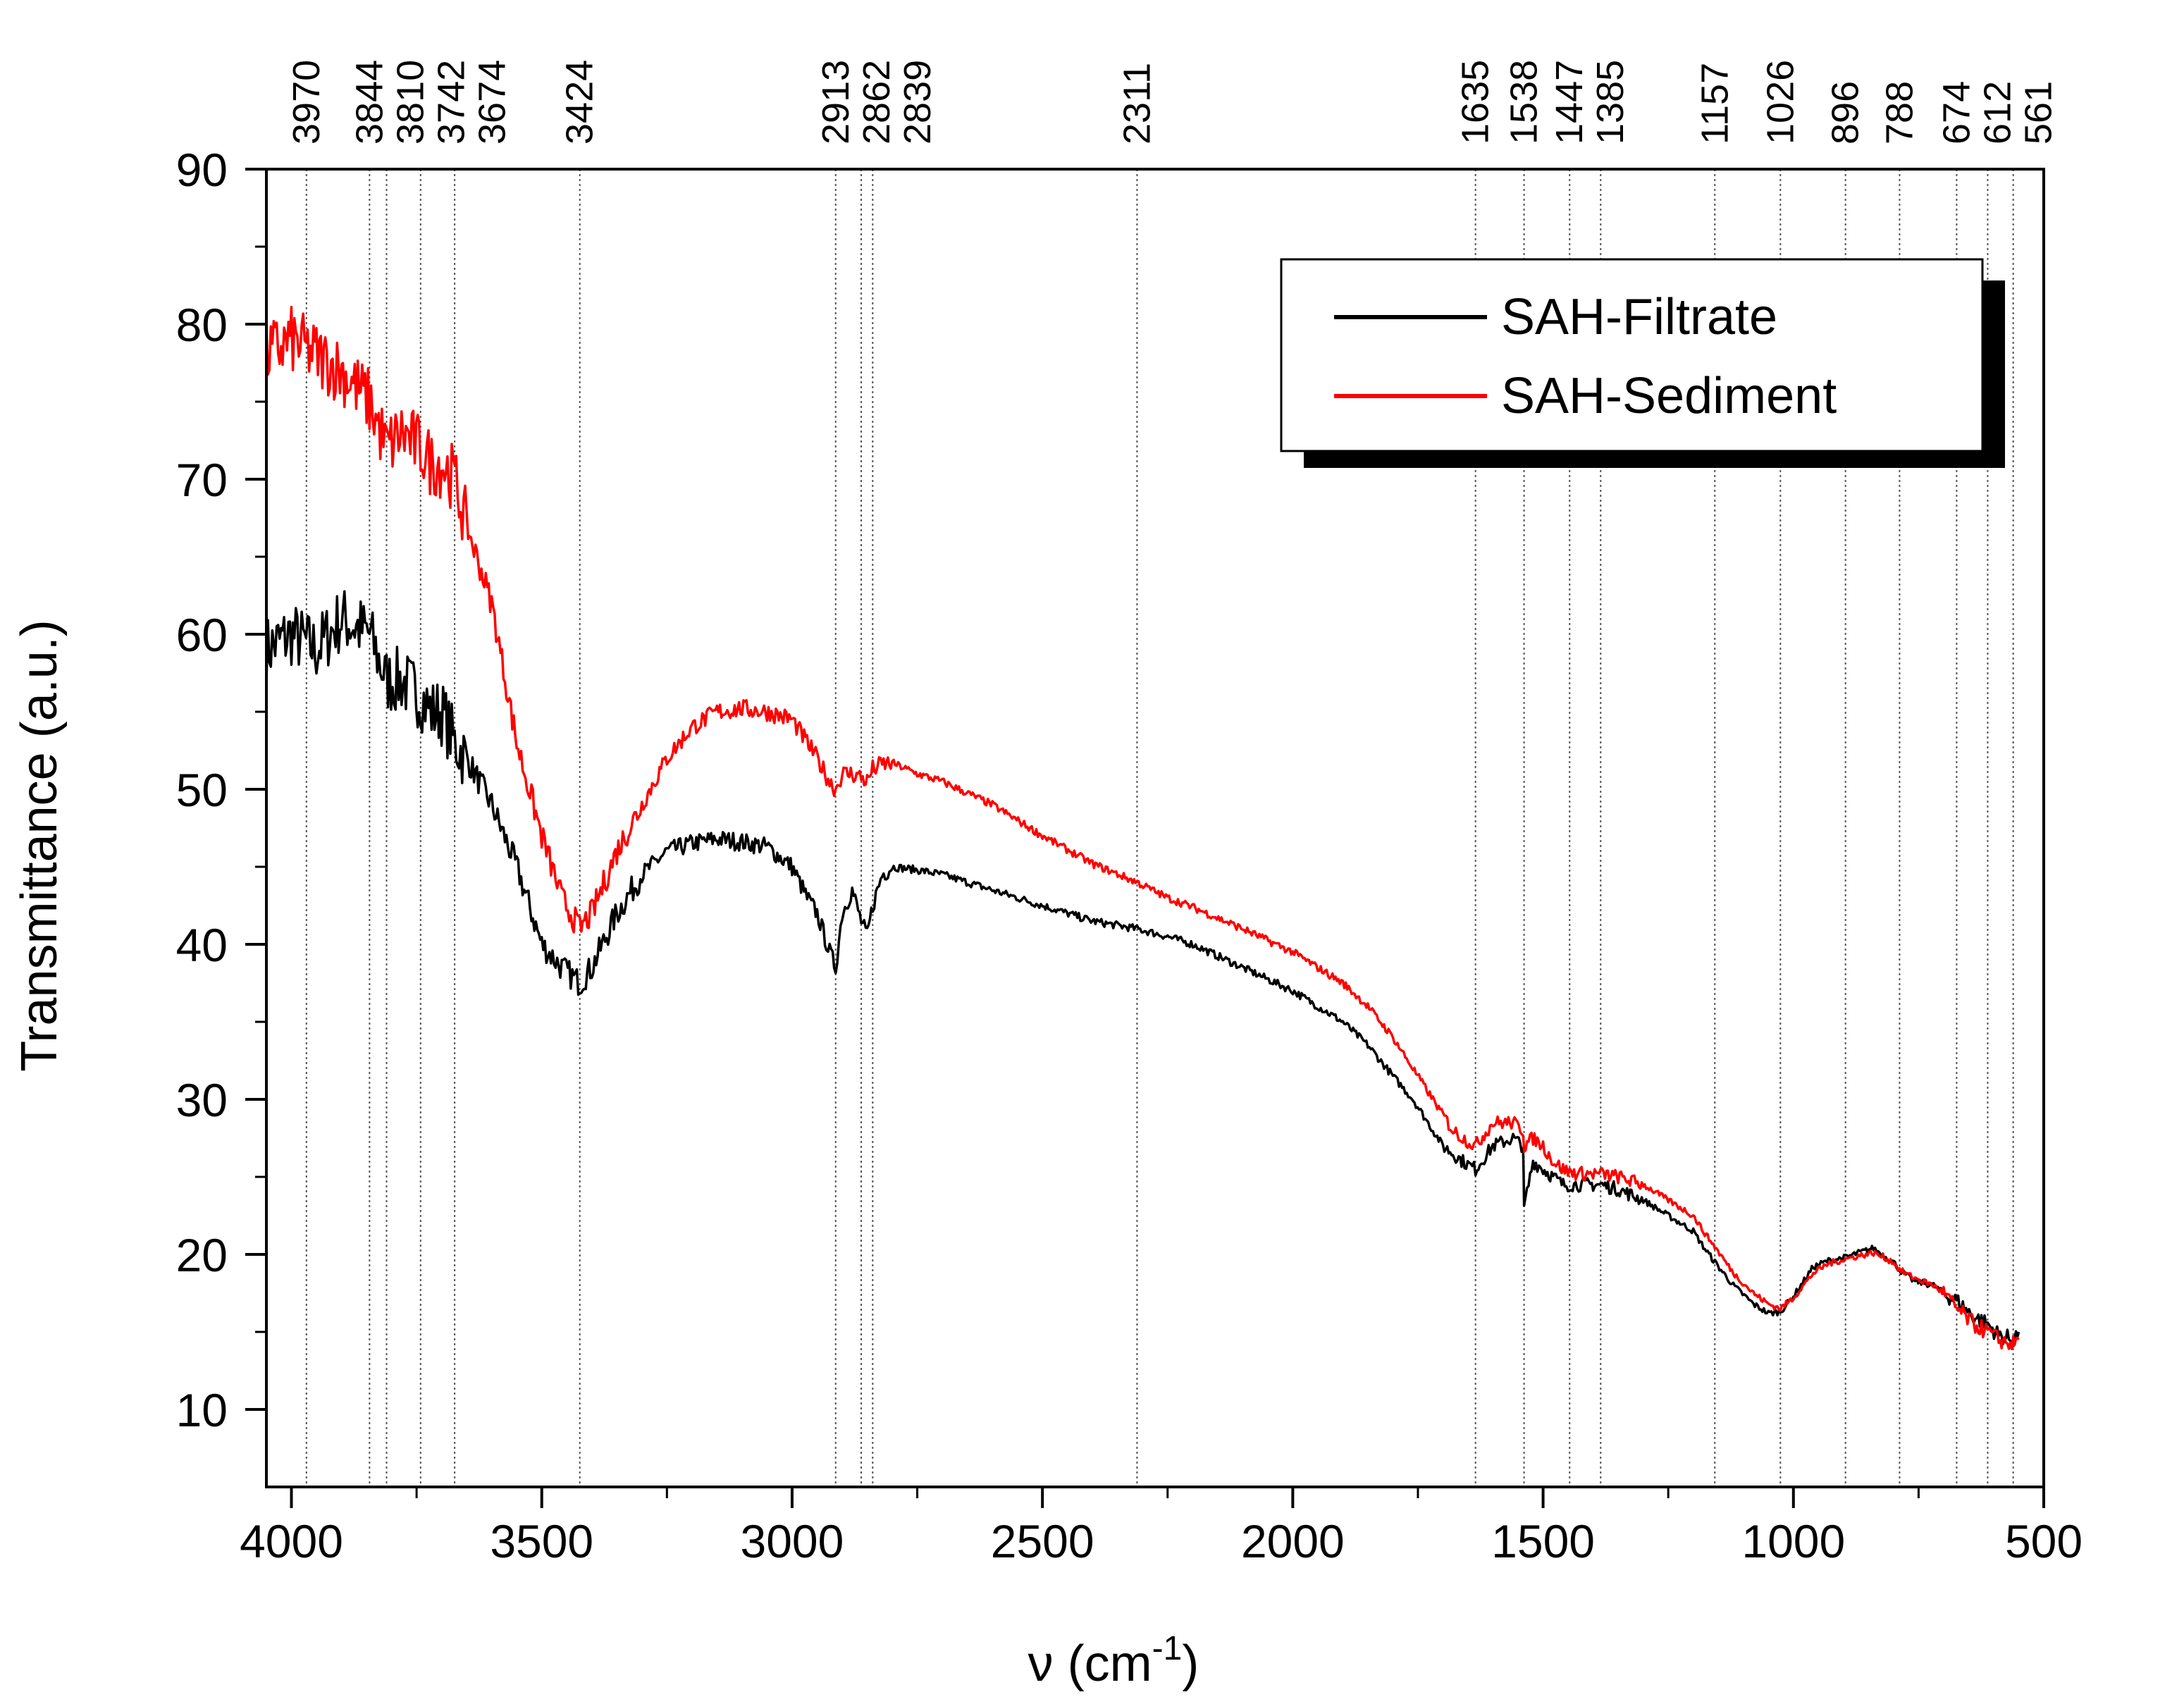 This screenshot has width=2184, height=1704. Describe the element at coordinates (1610, 102) in the screenshot. I see `peak-label-1385: 1385` at that location.